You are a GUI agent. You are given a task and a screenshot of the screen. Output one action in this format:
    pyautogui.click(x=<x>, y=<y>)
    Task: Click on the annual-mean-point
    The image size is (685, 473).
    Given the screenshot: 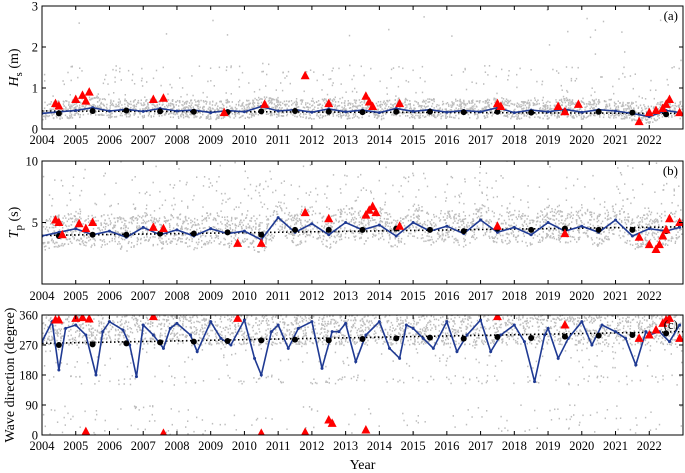 What is the action you would take?
    pyautogui.click(x=160, y=111)
    